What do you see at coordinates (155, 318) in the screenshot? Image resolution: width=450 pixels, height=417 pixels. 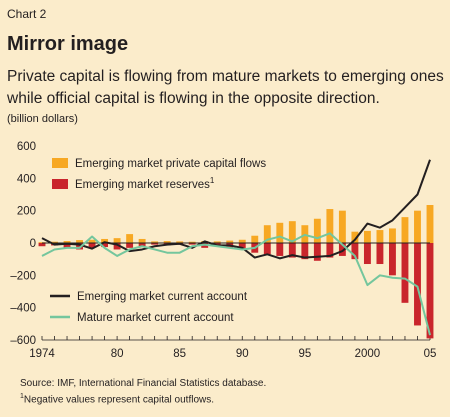 I see `legend-label-mature-current-account: Mature market current account` at bounding box center [155, 318].